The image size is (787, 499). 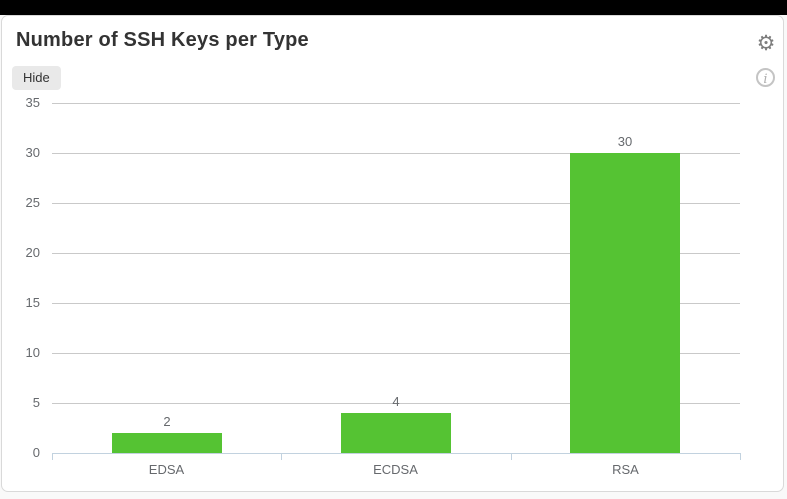 What do you see at coordinates (396, 433) in the screenshot?
I see `bar-ecdsa` at bounding box center [396, 433].